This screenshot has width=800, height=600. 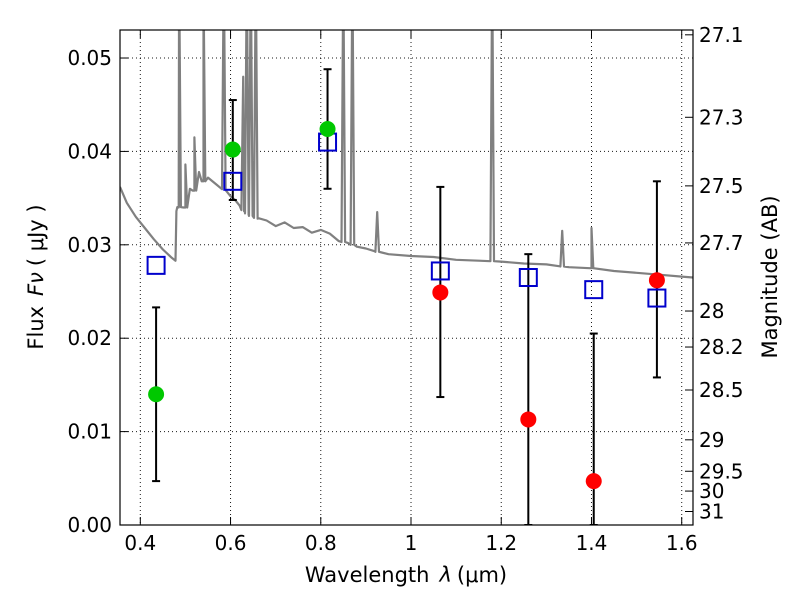 I want to click on x-tick-label: 1.2, so click(x=501, y=543).